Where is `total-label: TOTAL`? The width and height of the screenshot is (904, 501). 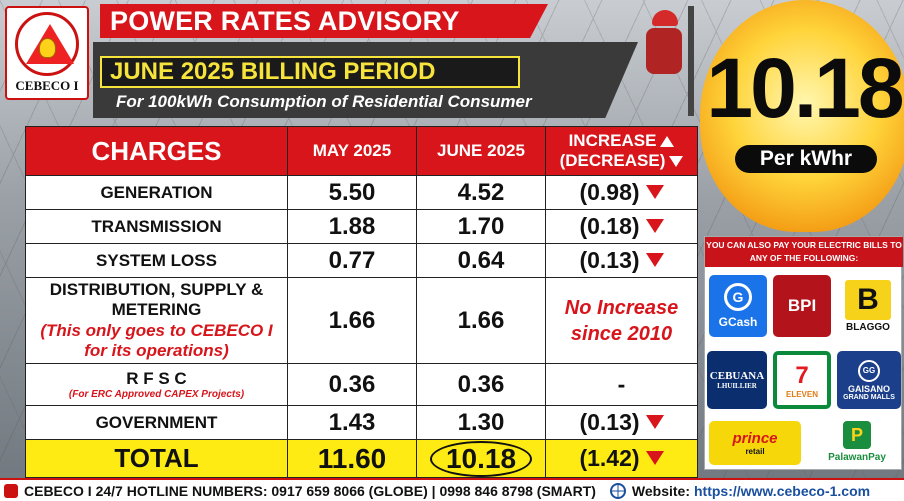
total-label: TOTAL is located at coordinates (156, 458).